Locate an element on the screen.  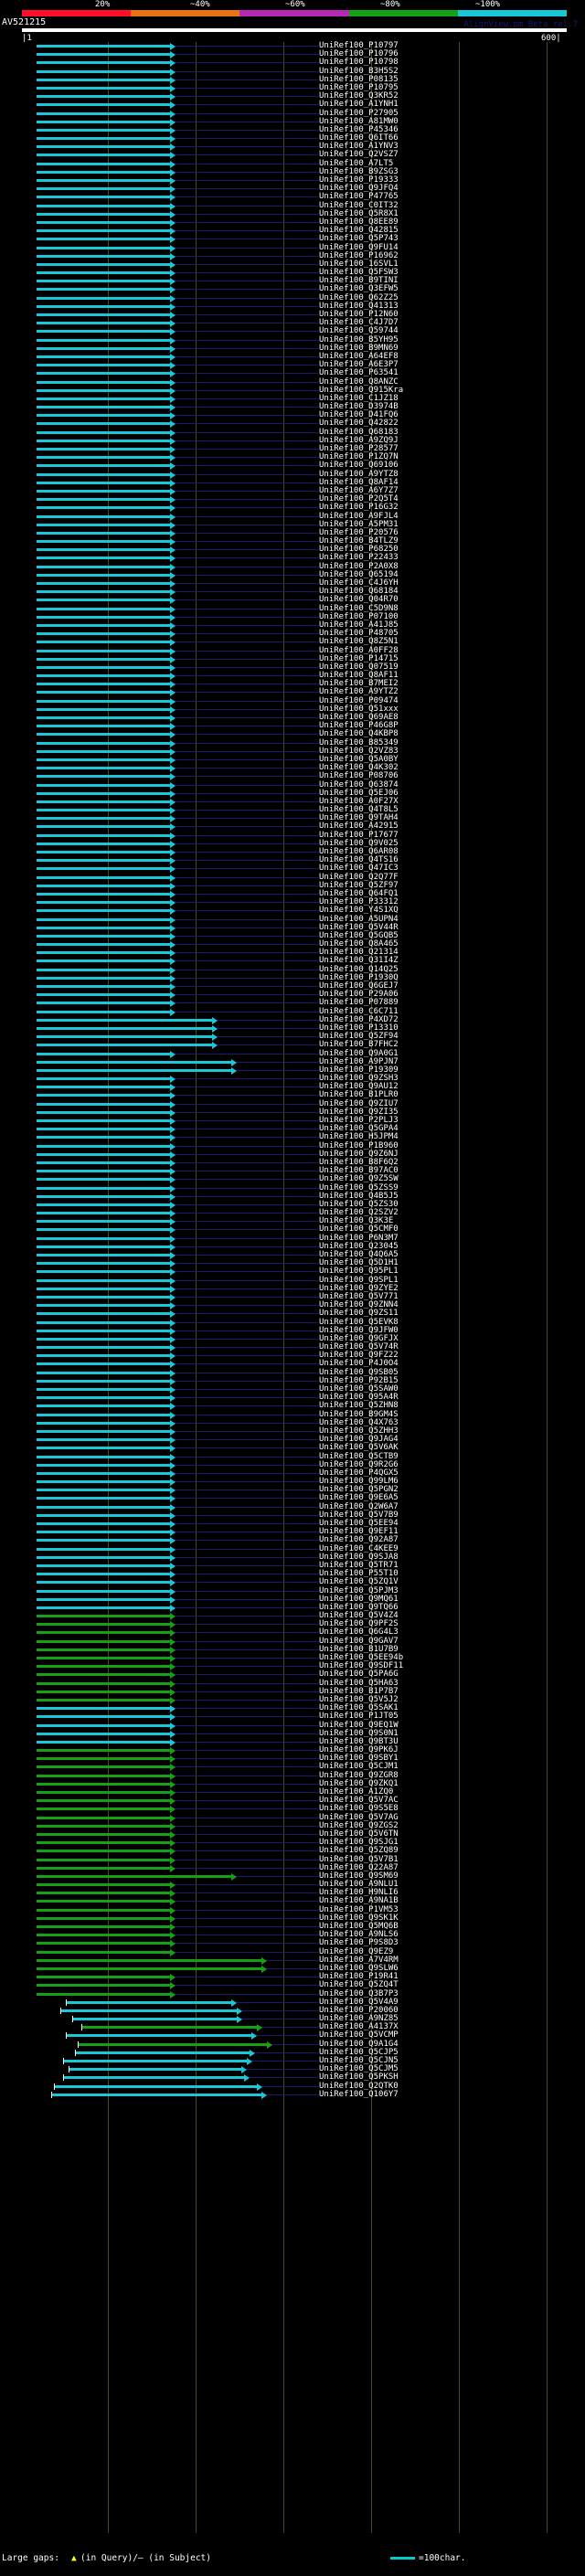
hit-label: UniRef100_Q2VSZ7 is located at coordinates (359, 155).